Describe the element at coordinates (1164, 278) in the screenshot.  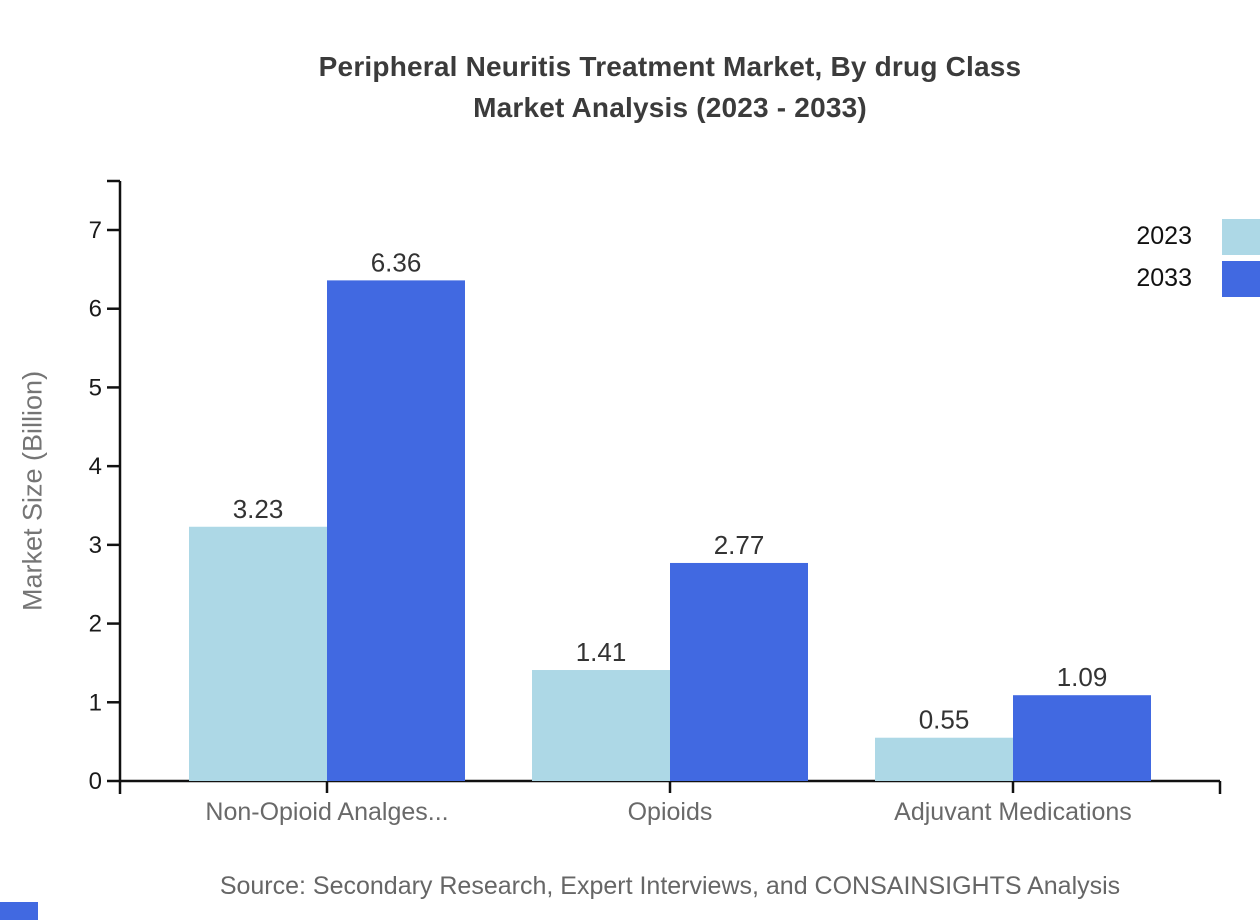
I see `legend-label: 2033` at that location.